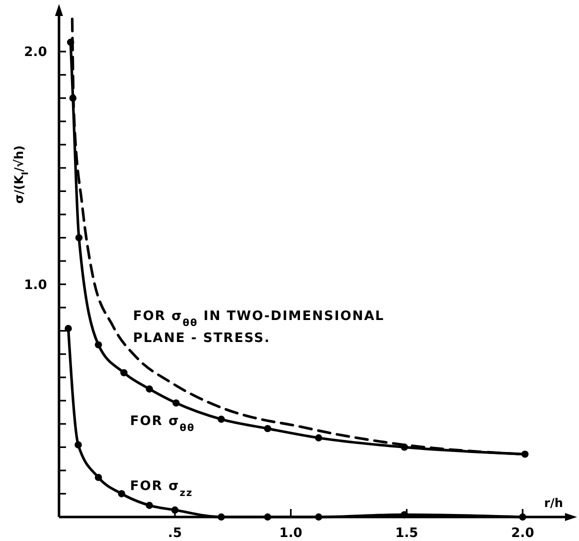 The height and width of the screenshot is (541, 579). Describe the element at coordinates (161, 488) in the screenshot. I see `series-label: FOR σ$_{zz}$` at that location.